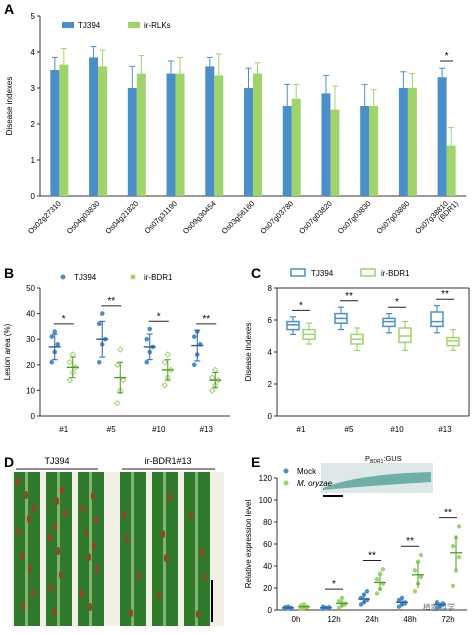 The image size is (474, 633). I want to click on x-tick-label: 48h, so click(409, 619).